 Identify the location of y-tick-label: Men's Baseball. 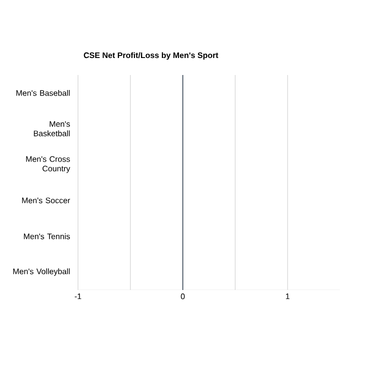
(43, 93).